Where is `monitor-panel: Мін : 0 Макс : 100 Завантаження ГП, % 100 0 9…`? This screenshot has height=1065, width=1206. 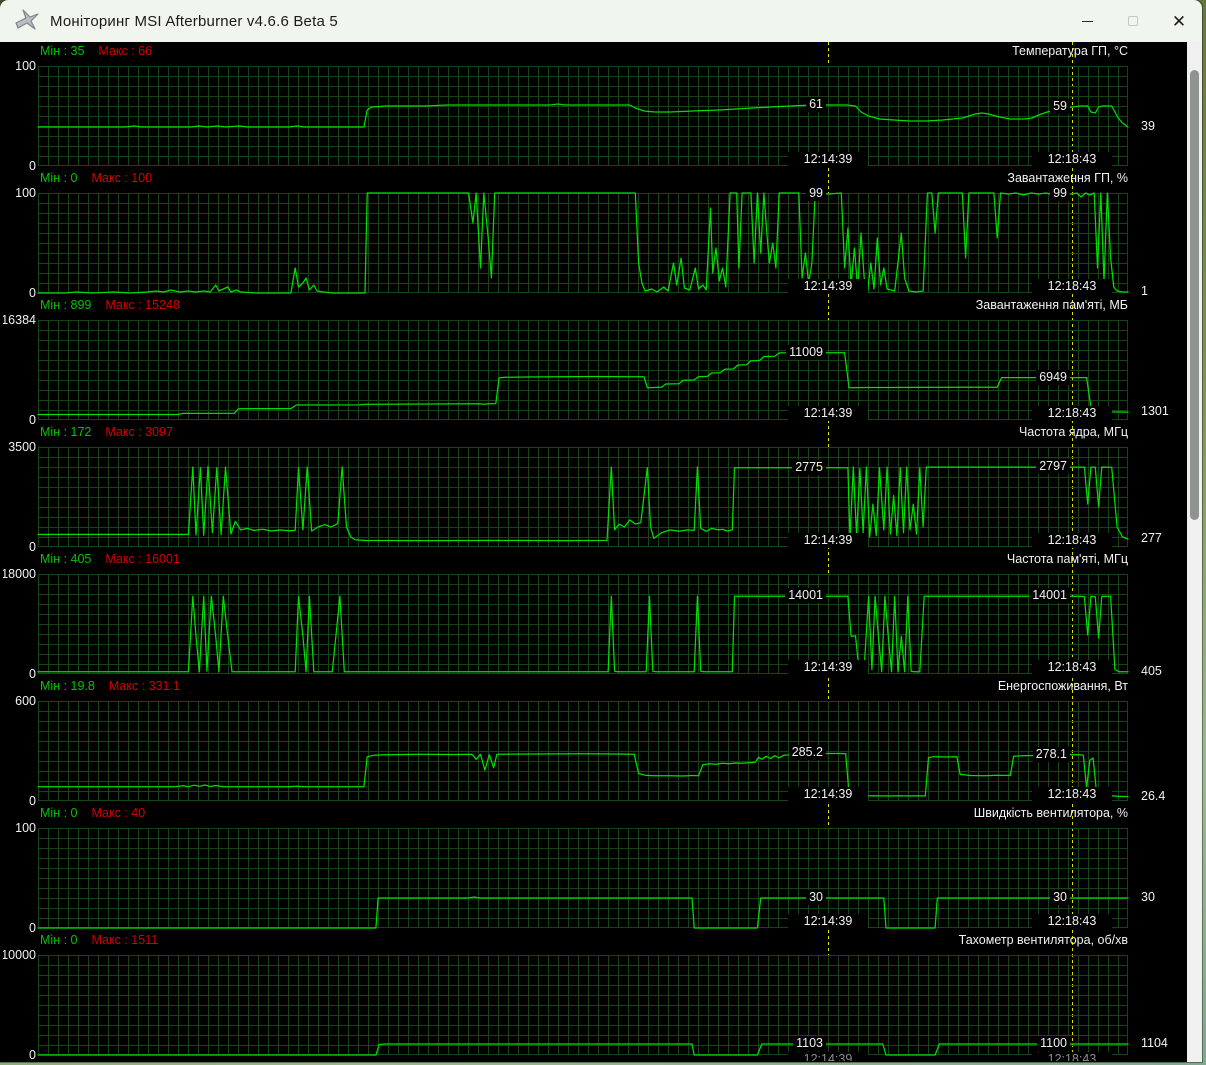
monitor-panel: Мін : 0 Макс : 100 Завантаження ГП, % 100 0 9… is located at coordinates (594, 234).